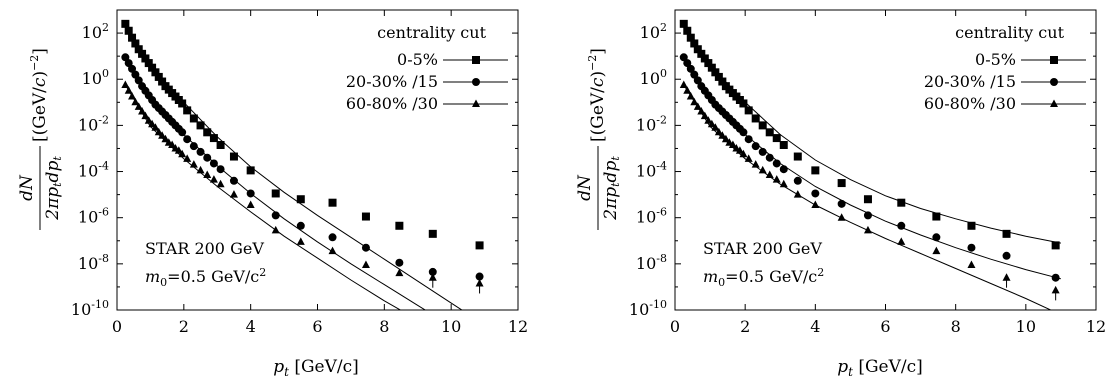 Image resolution: width=1114 pixels, height=381 pixels. Describe the element at coordinates (1055, 289) in the screenshot. I see `upper-limit-arrowhead` at that location.